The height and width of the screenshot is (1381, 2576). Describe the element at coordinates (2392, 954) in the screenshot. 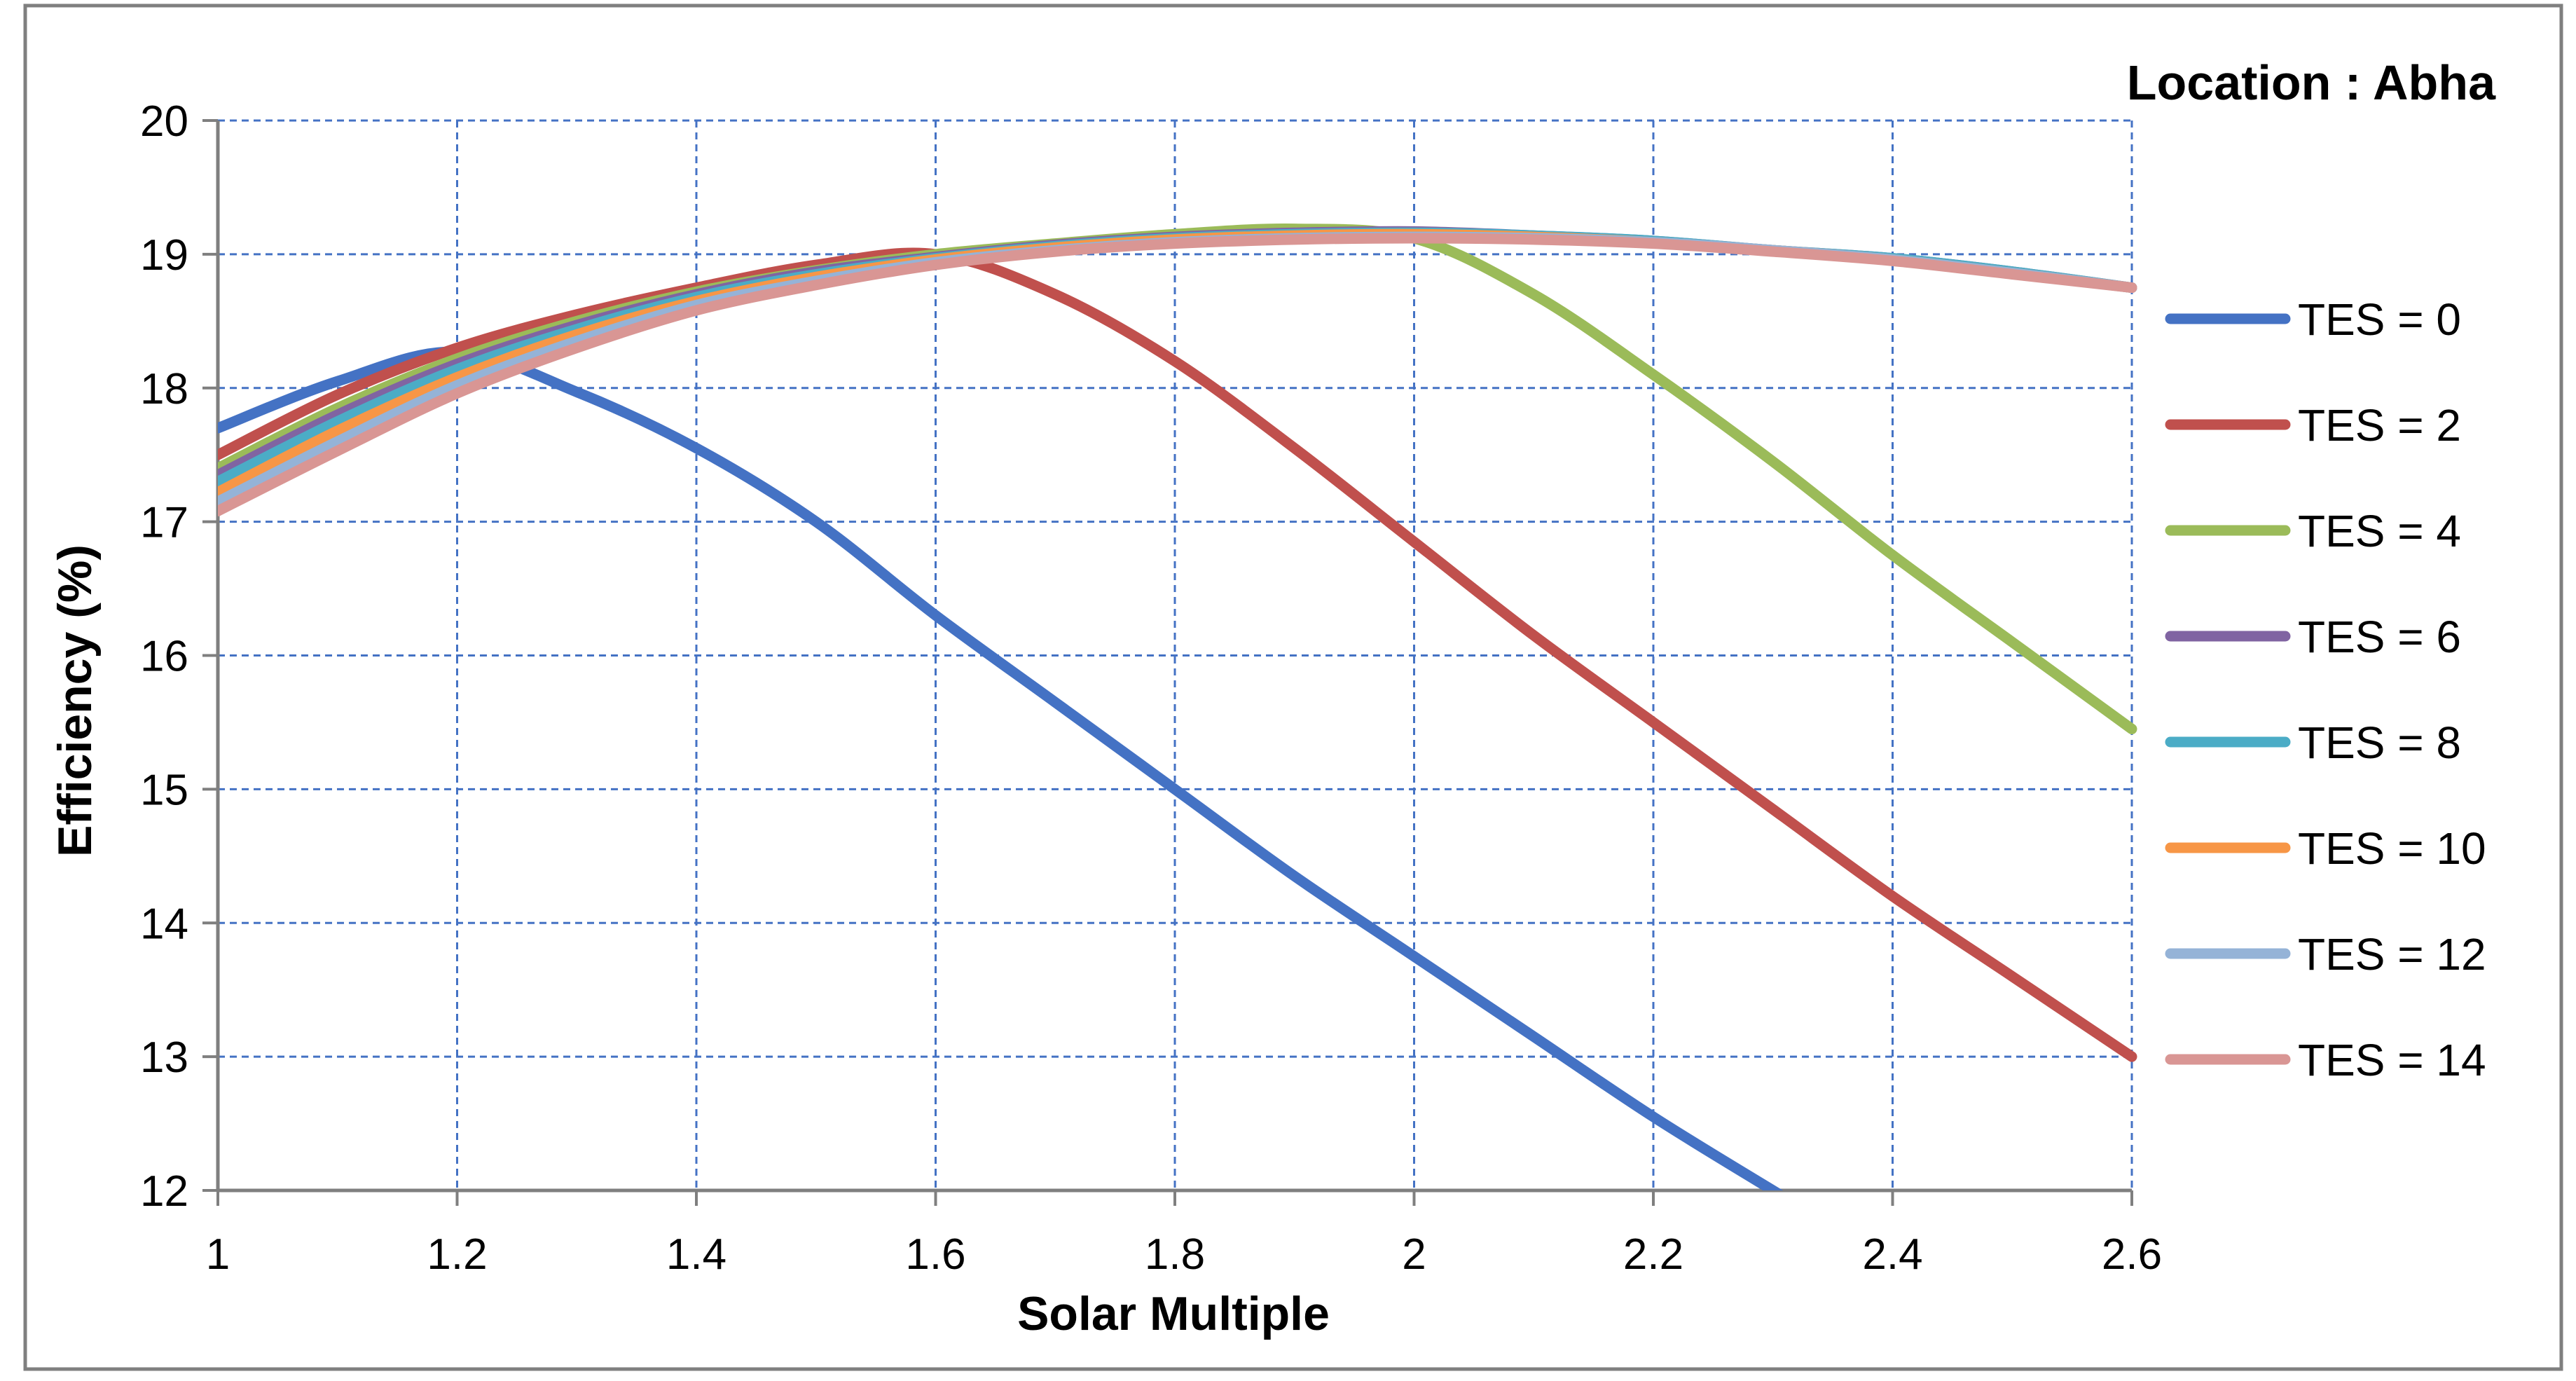

I see `legend-label-tes-12: TES = 12` at that location.